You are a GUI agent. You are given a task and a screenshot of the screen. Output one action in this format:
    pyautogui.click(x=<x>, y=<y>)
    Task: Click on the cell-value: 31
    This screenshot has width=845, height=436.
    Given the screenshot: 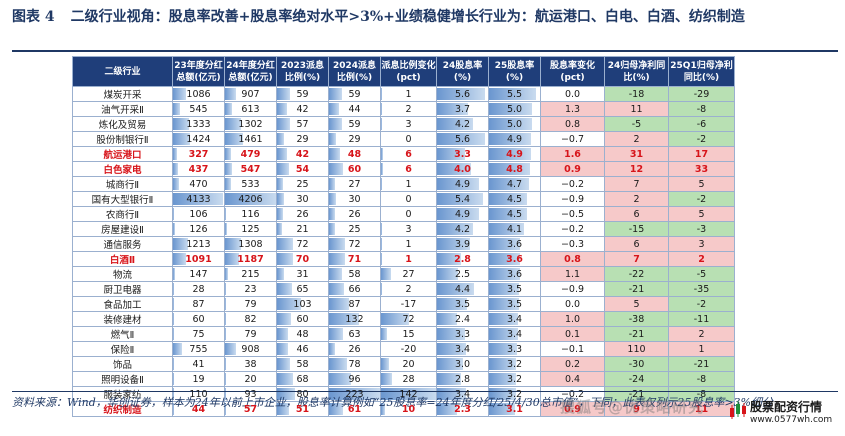 What is the action you would take?
    pyautogui.click(x=302, y=274)
    